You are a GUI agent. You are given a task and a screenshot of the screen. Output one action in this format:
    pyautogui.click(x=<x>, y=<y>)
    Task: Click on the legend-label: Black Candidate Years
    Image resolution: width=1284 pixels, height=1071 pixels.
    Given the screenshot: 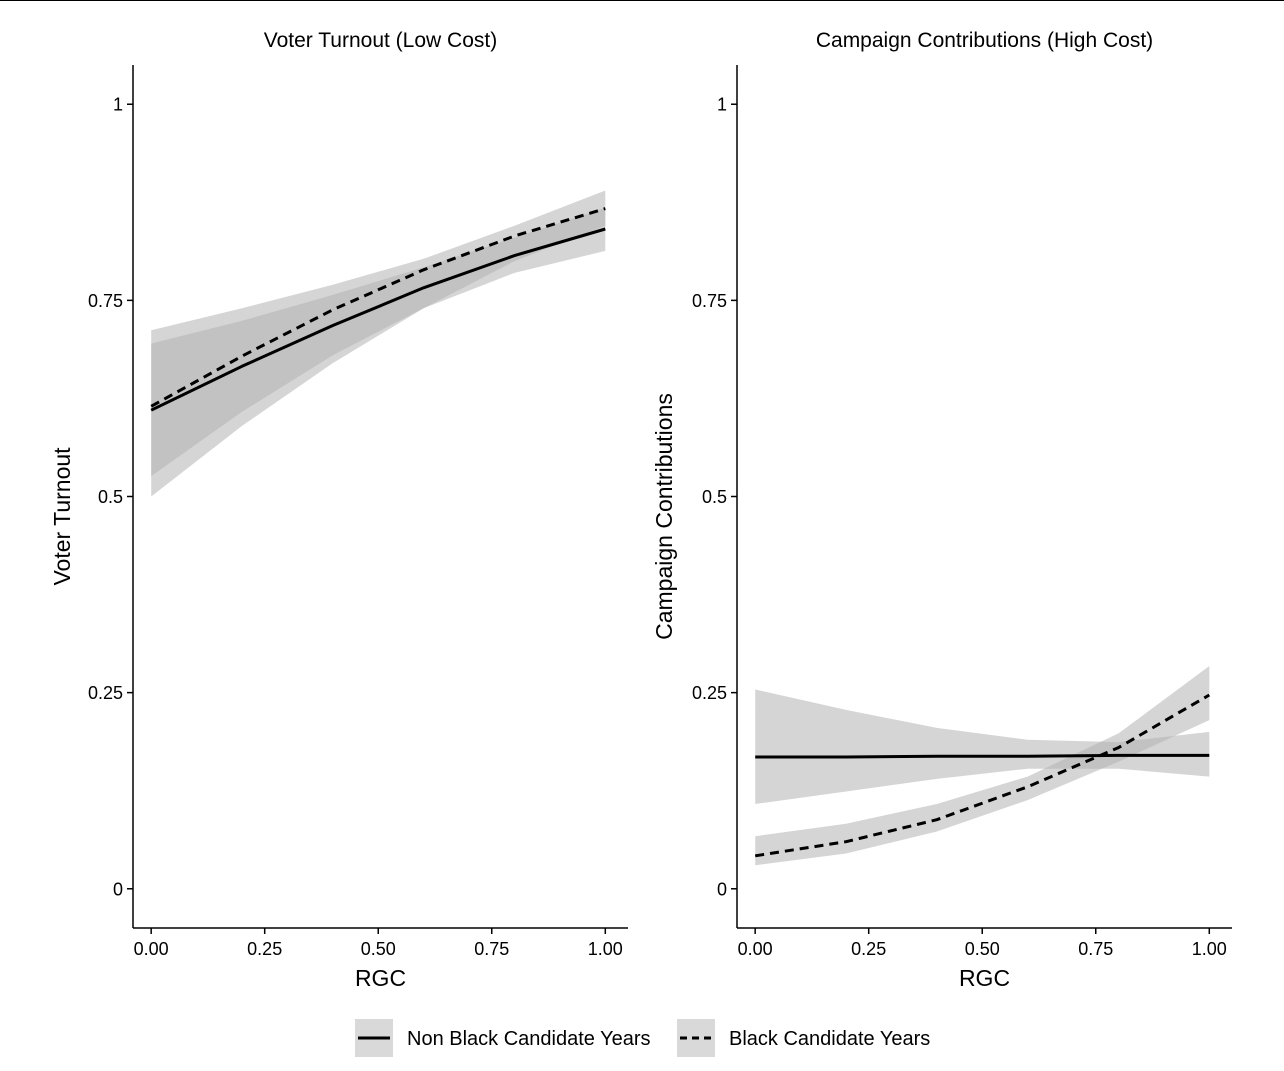 What is the action you would take?
    pyautogui.click(x=829, y=1039)
    